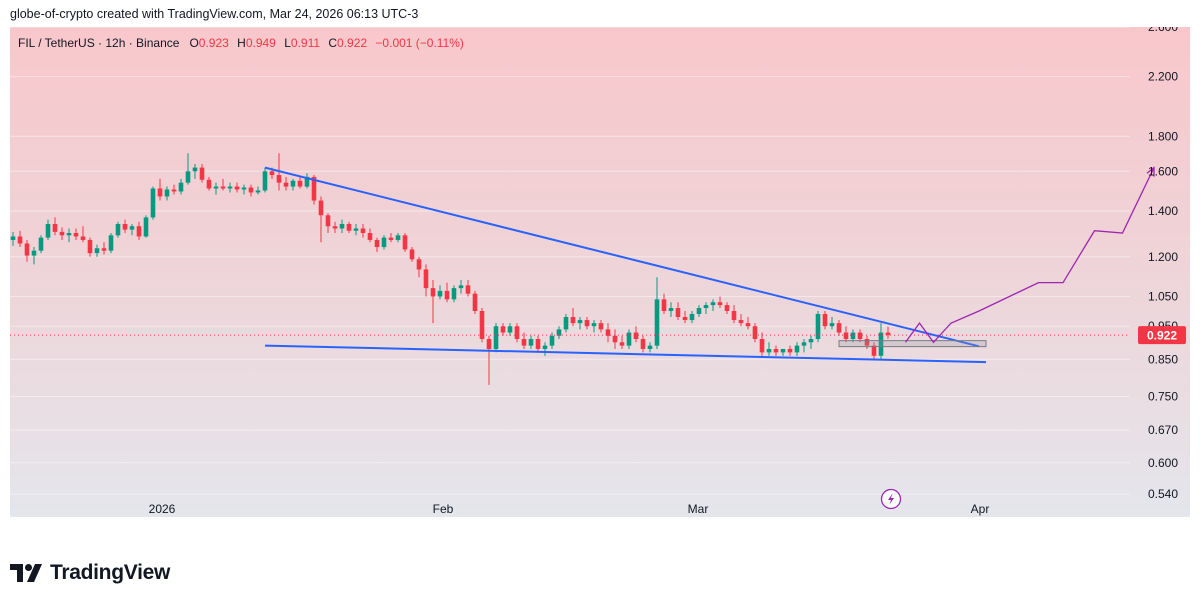 The image size is (1200, 602). I want to click on y-tick-label: 0.850, so click(1163, 359).